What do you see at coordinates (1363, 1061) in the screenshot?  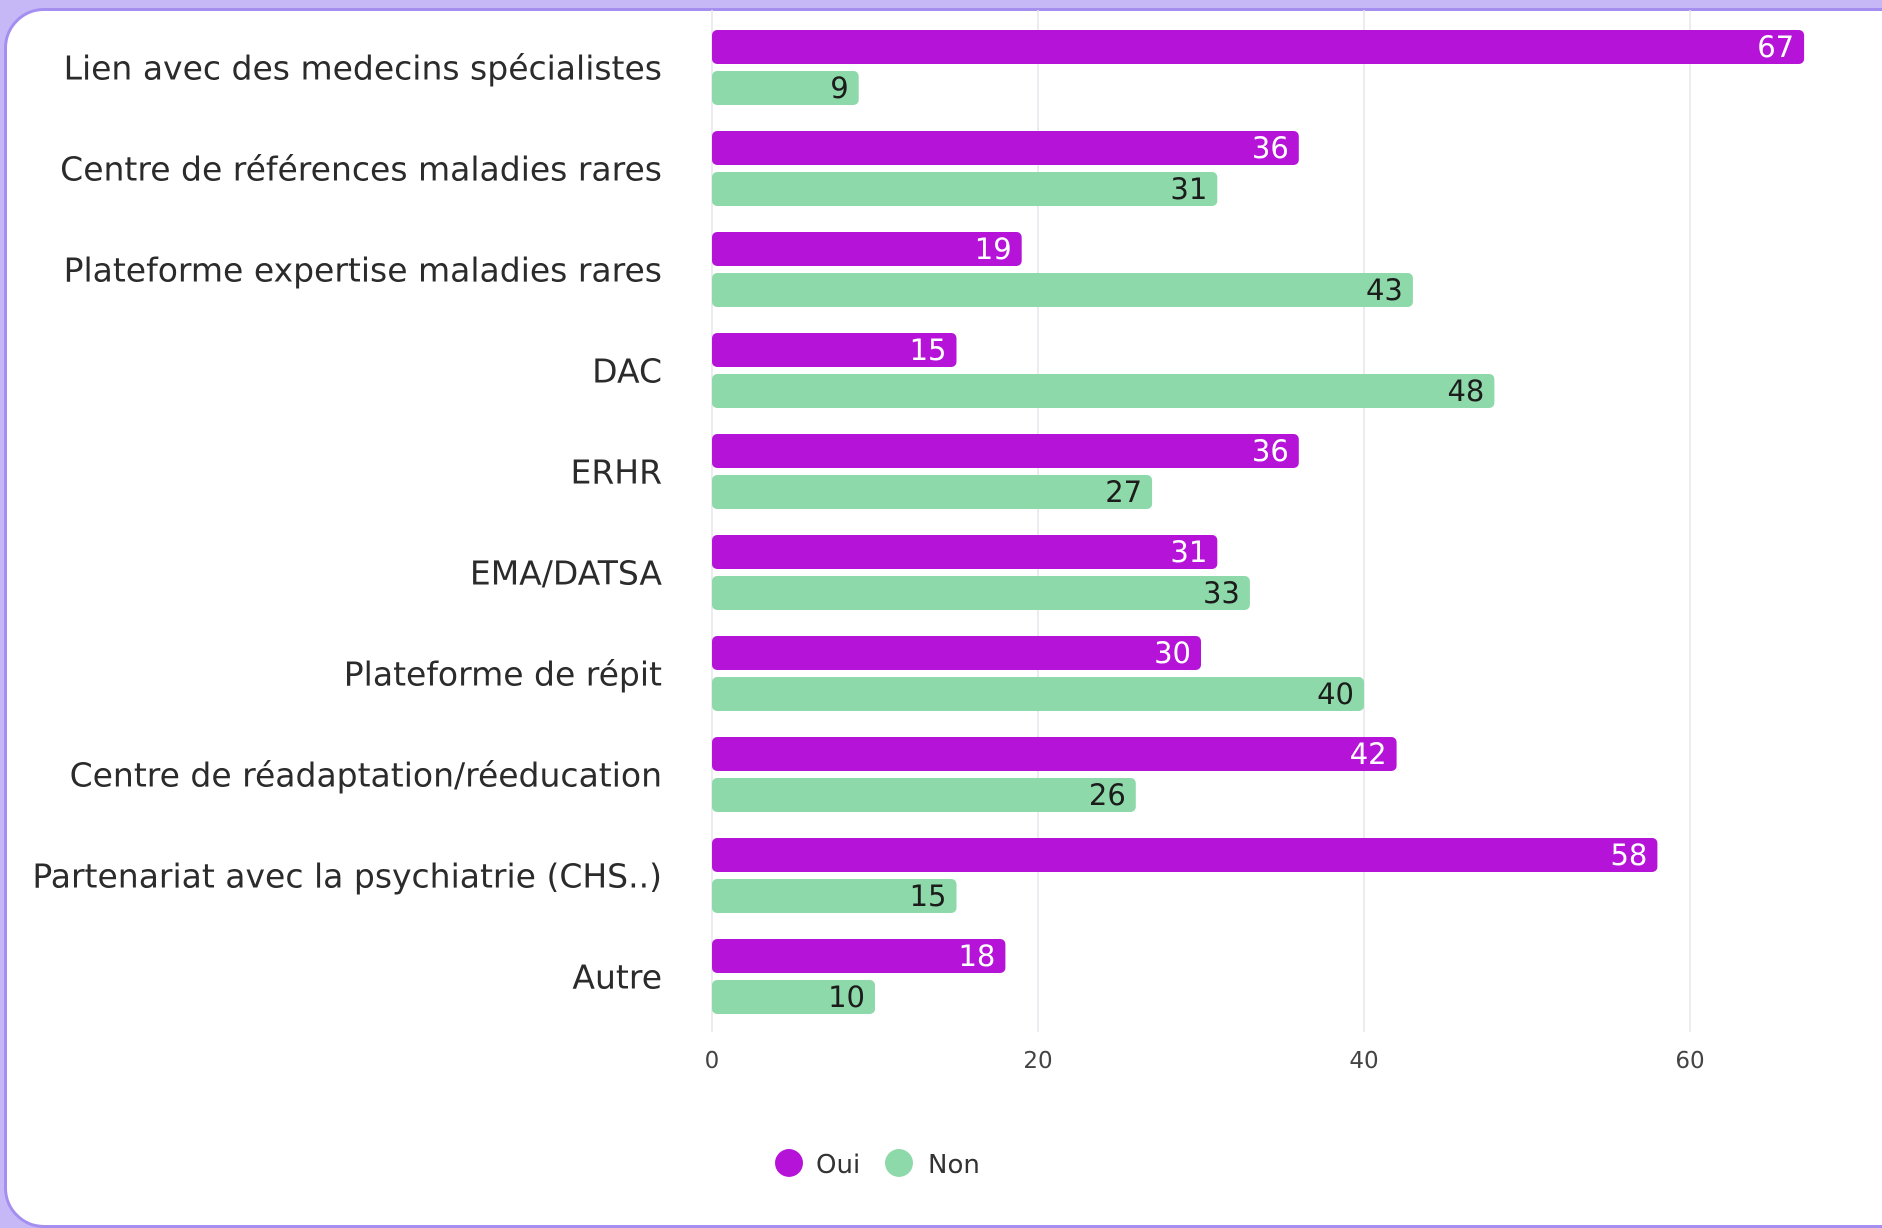 I see `x-tick-label: 40` at bounding box center [1363, 1061].